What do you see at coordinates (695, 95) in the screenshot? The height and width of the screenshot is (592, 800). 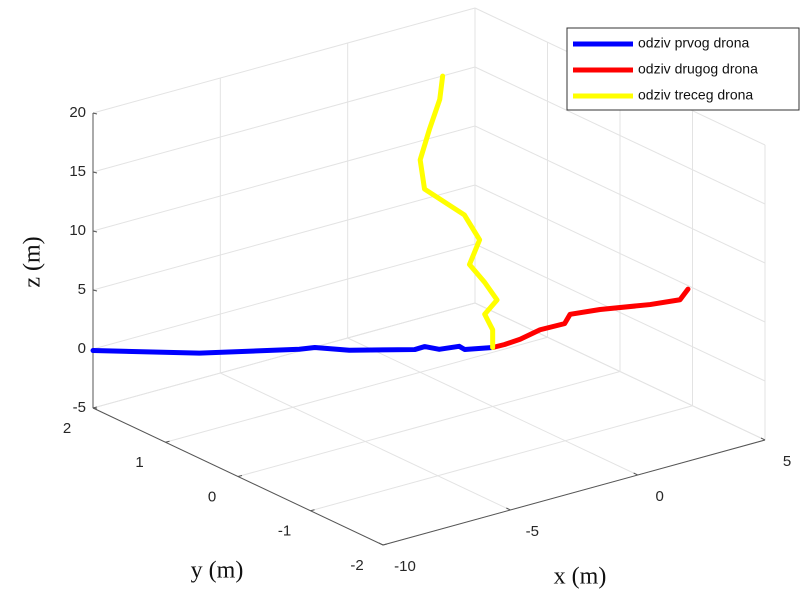 I see `legend-label: odziv treceg drona` at bounding box center [695, 95].